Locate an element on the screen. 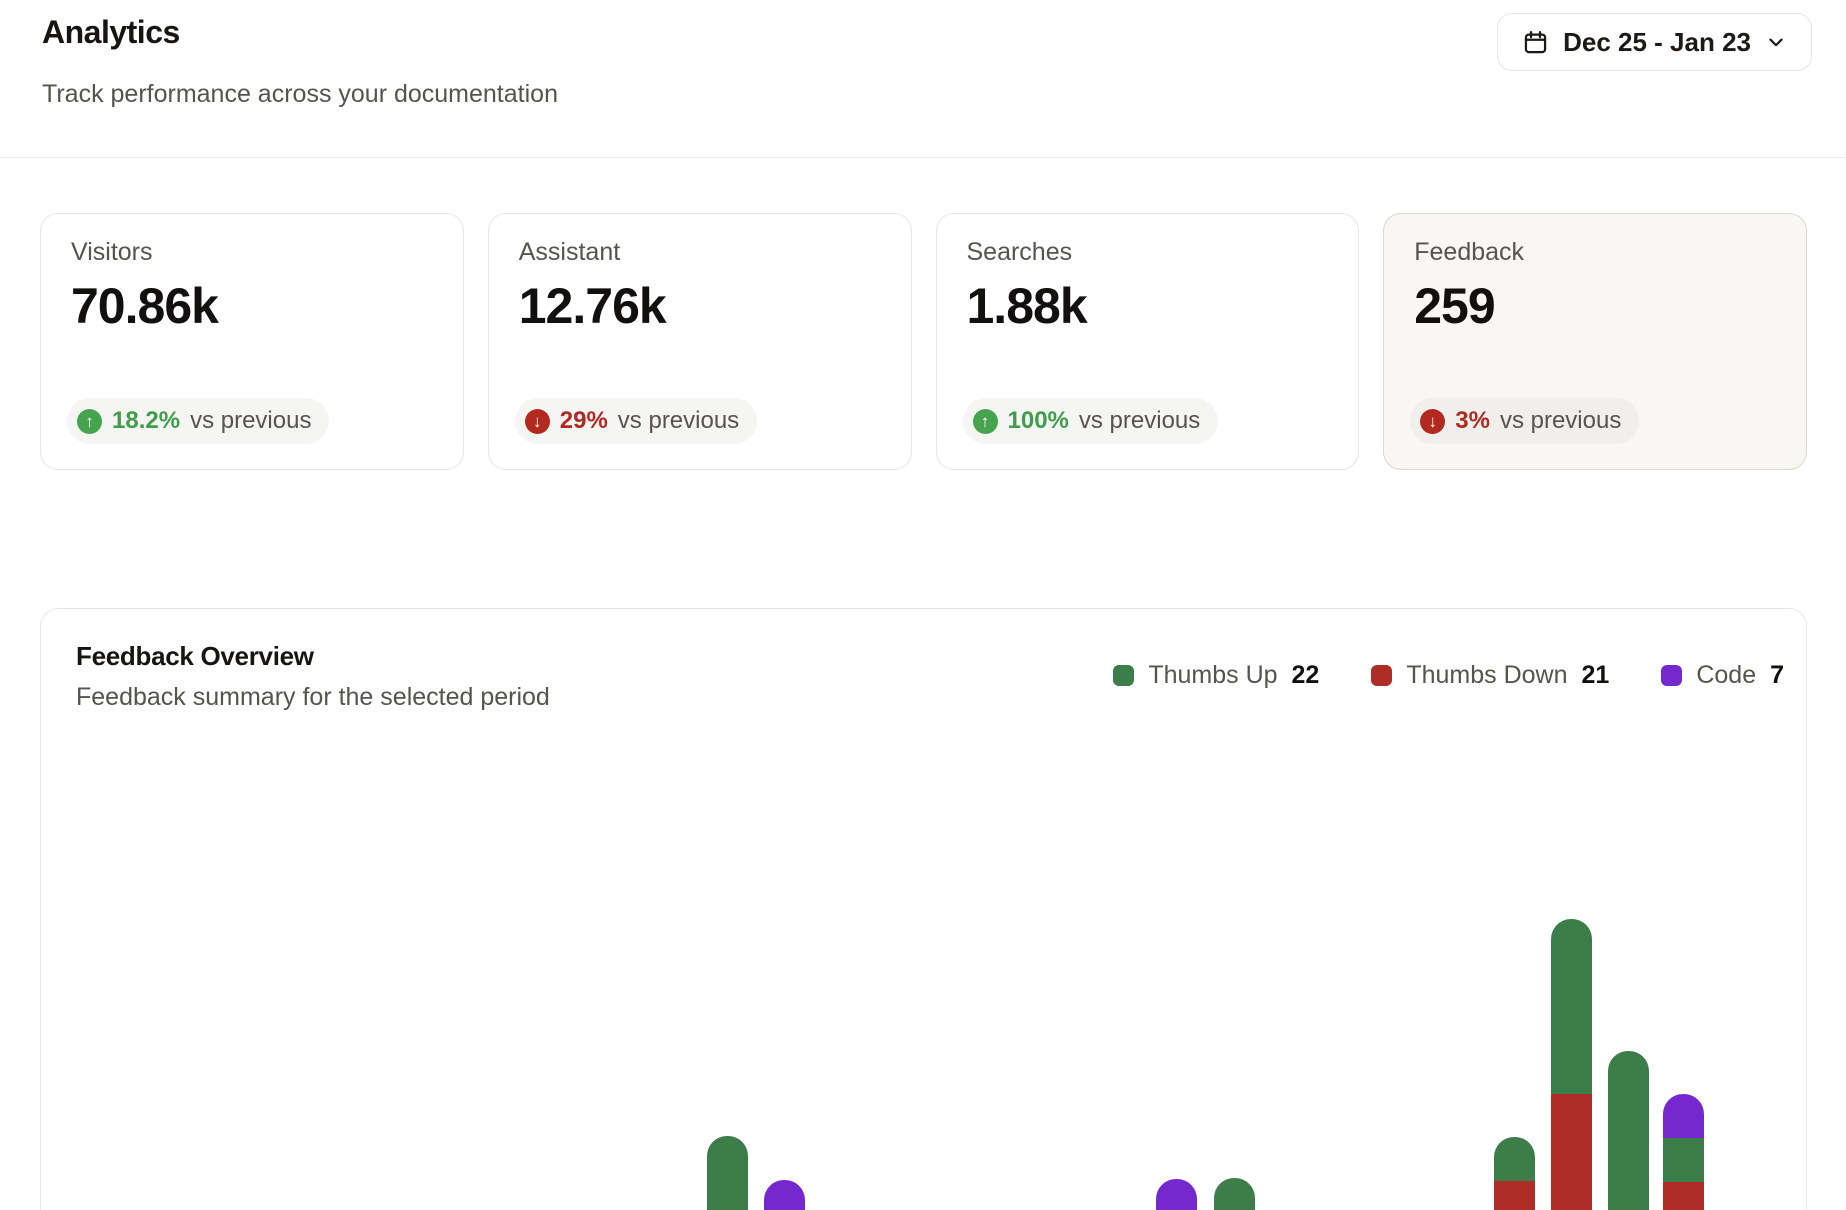 Image resolution: width=1846 pixels, height=1210 pixels. stat-label: Searches is located at coordinates (1019, 252).